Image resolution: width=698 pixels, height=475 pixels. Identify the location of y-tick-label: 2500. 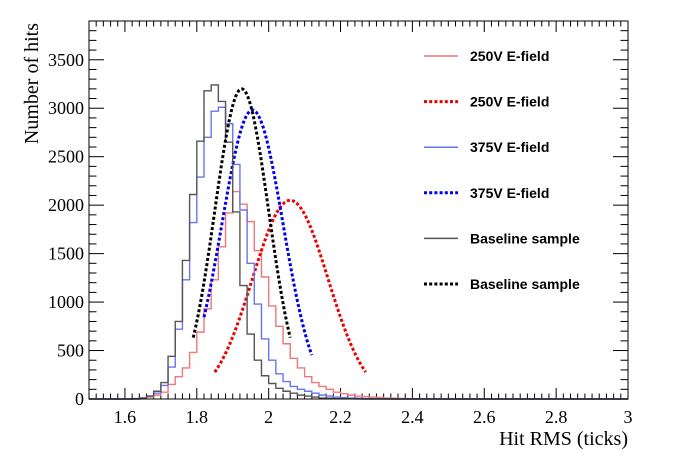
(66, 157).